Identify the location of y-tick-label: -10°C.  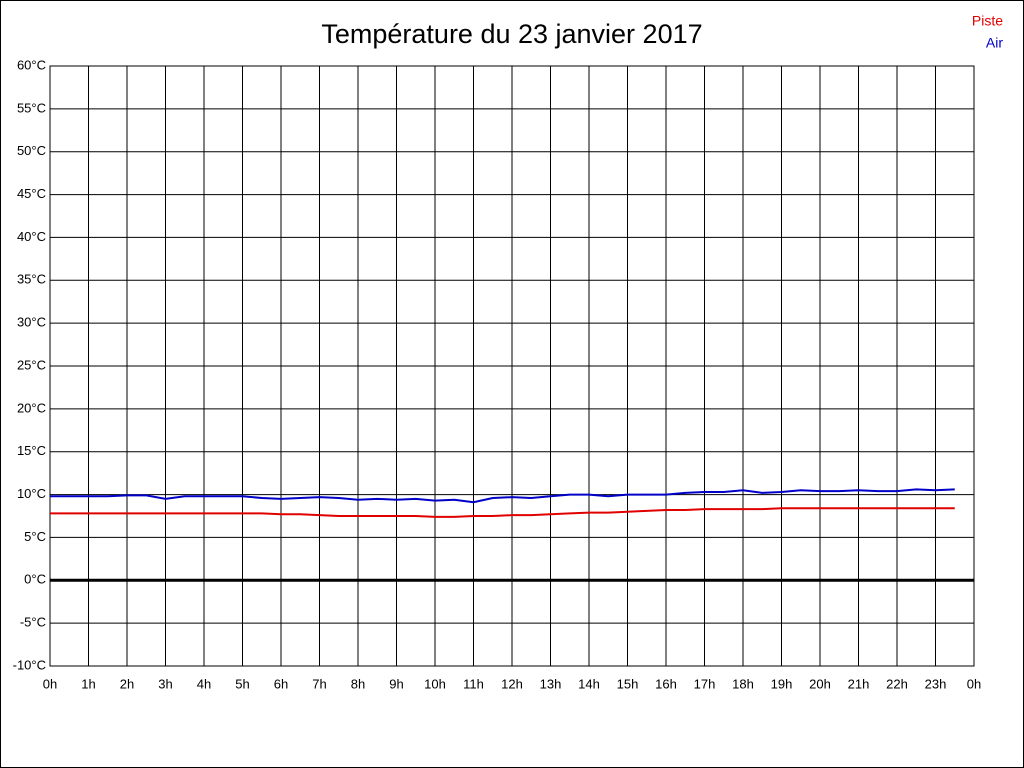
(29, 664).